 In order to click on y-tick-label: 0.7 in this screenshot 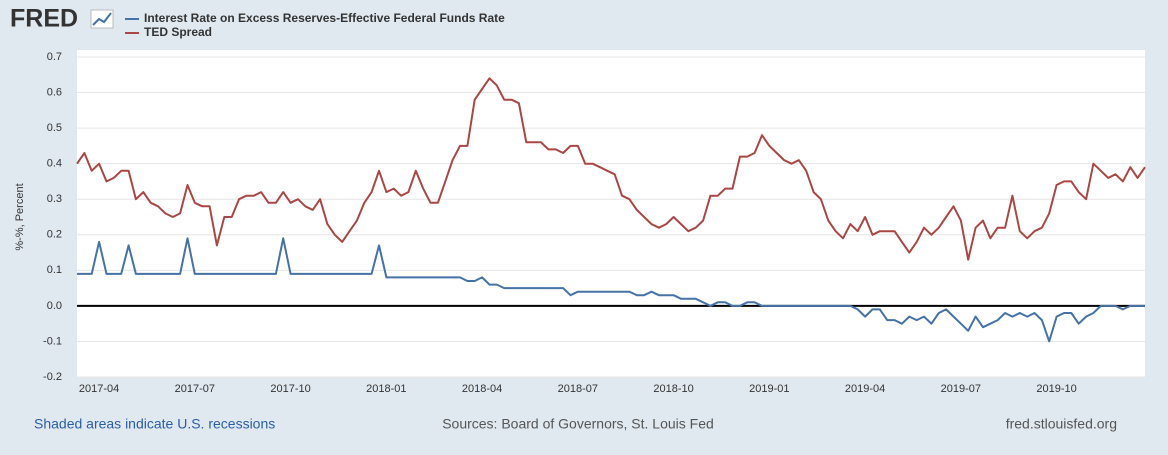, I will do `click(54, 57)`.